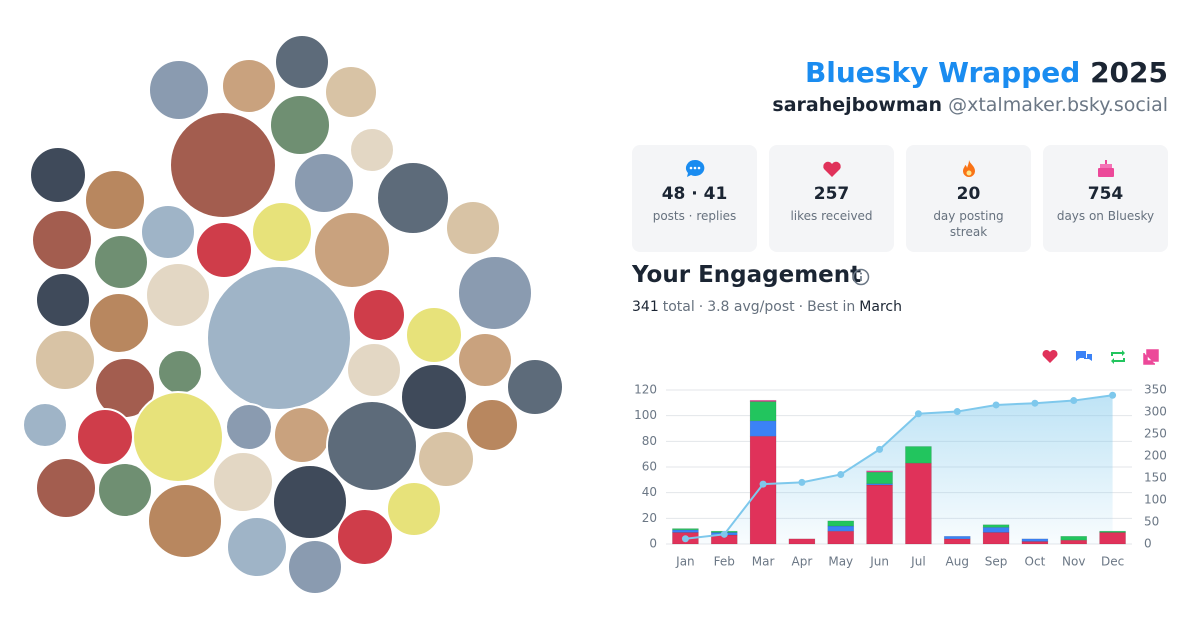  What do you see at coordinates (968, 168) in the screenshot?
I see `icon` at bounding box center [968, 168].